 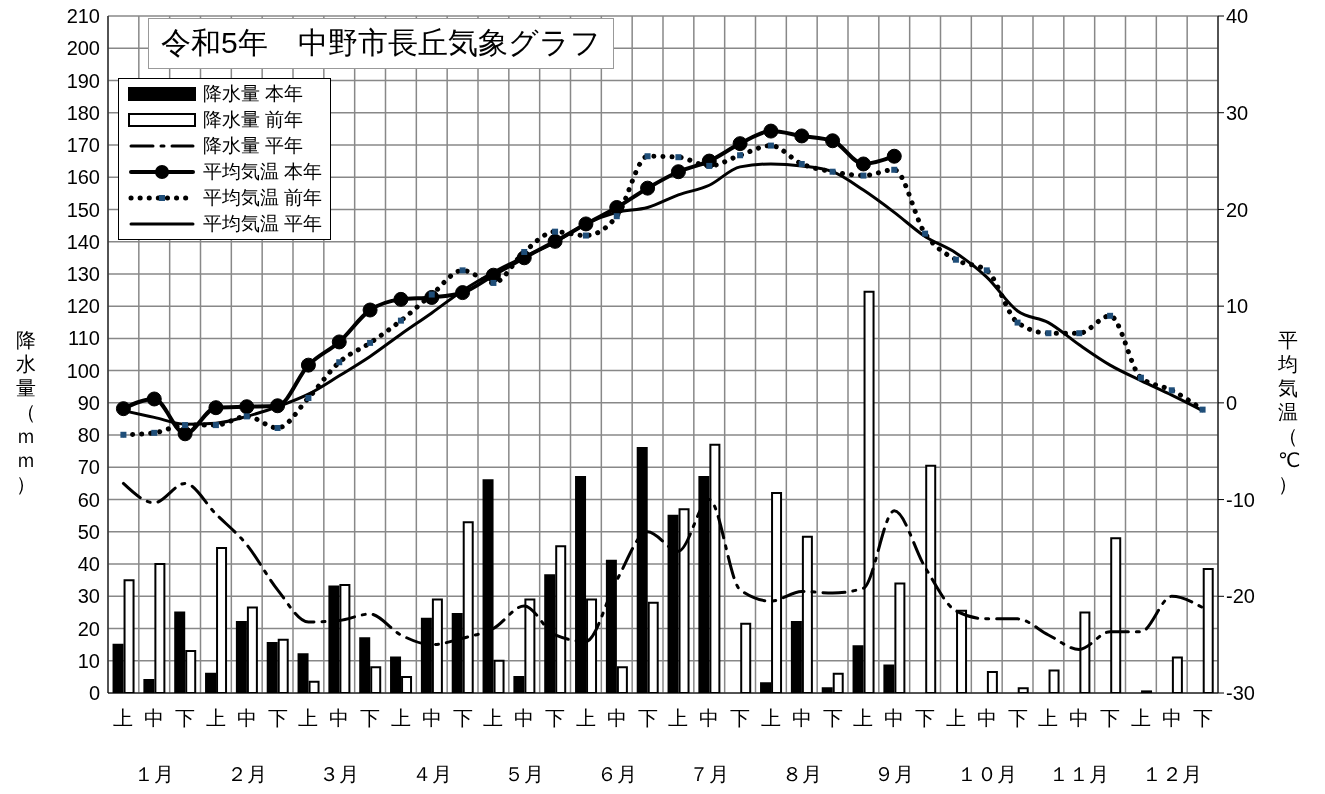 What do you see at coordinates (801, 774) in the screenshot?
I see `text: ８月` at bounding box center [801, 774].